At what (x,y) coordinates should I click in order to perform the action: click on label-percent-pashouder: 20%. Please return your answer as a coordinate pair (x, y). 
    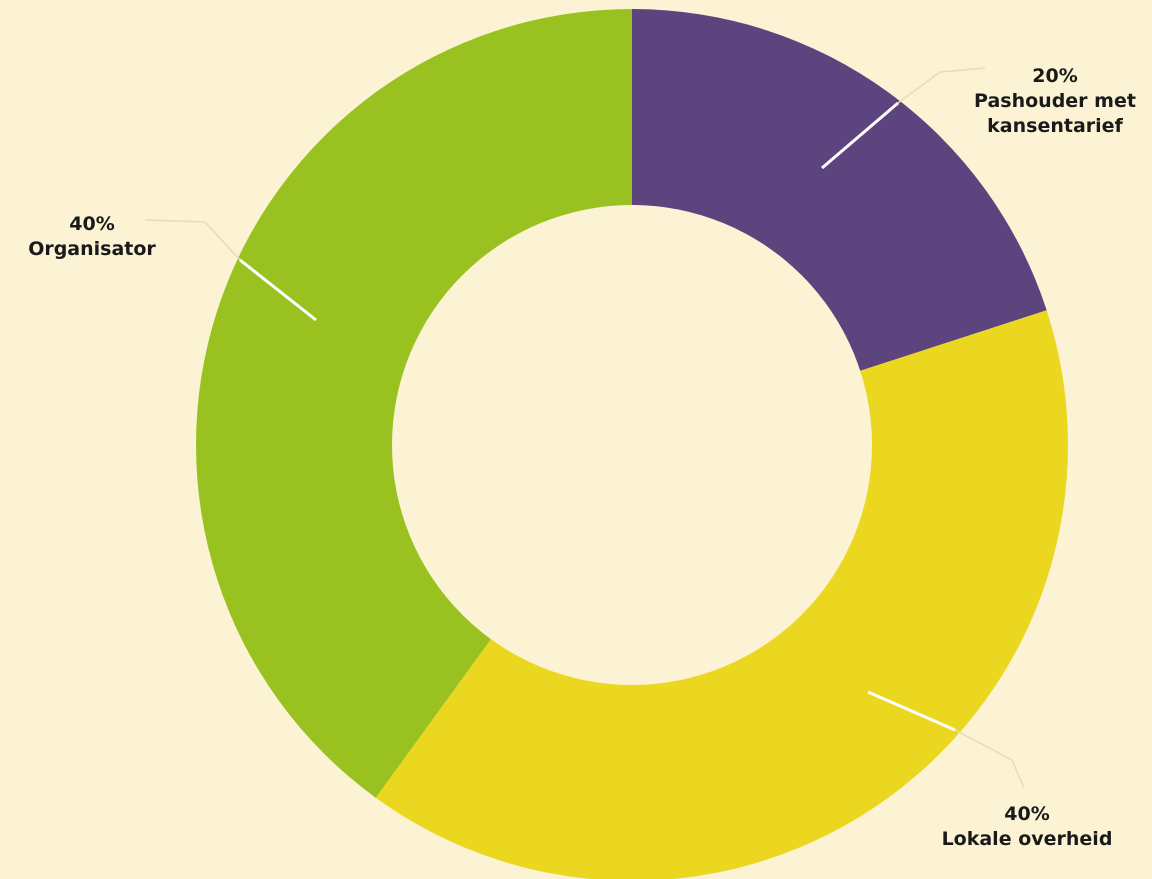
    Looking at the image, I should click on (1054, 76).